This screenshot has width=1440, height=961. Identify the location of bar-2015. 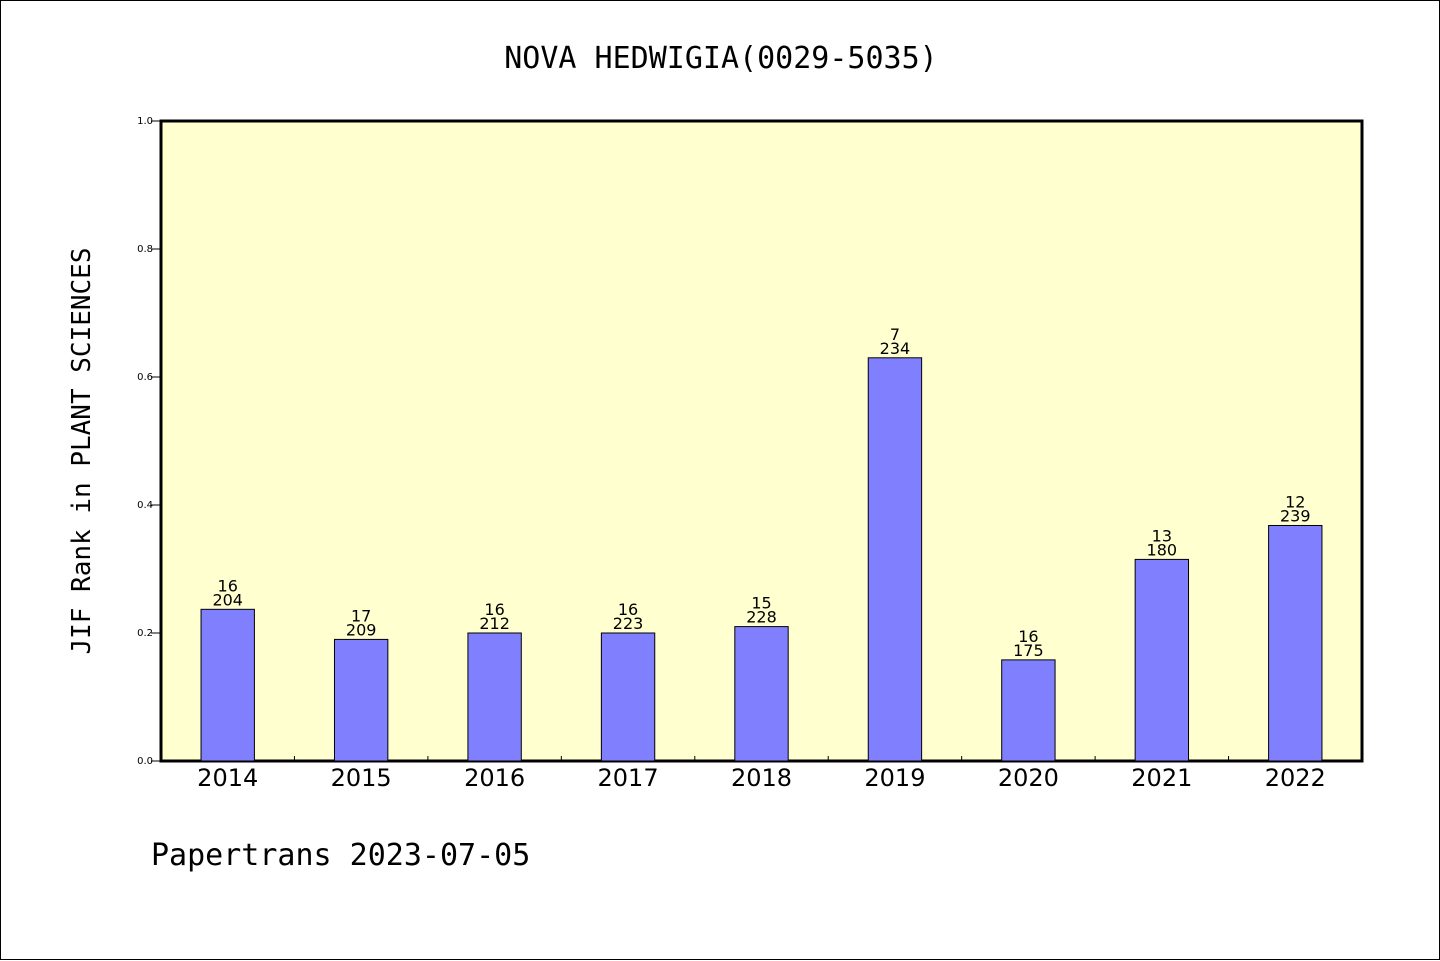
(361, 700).